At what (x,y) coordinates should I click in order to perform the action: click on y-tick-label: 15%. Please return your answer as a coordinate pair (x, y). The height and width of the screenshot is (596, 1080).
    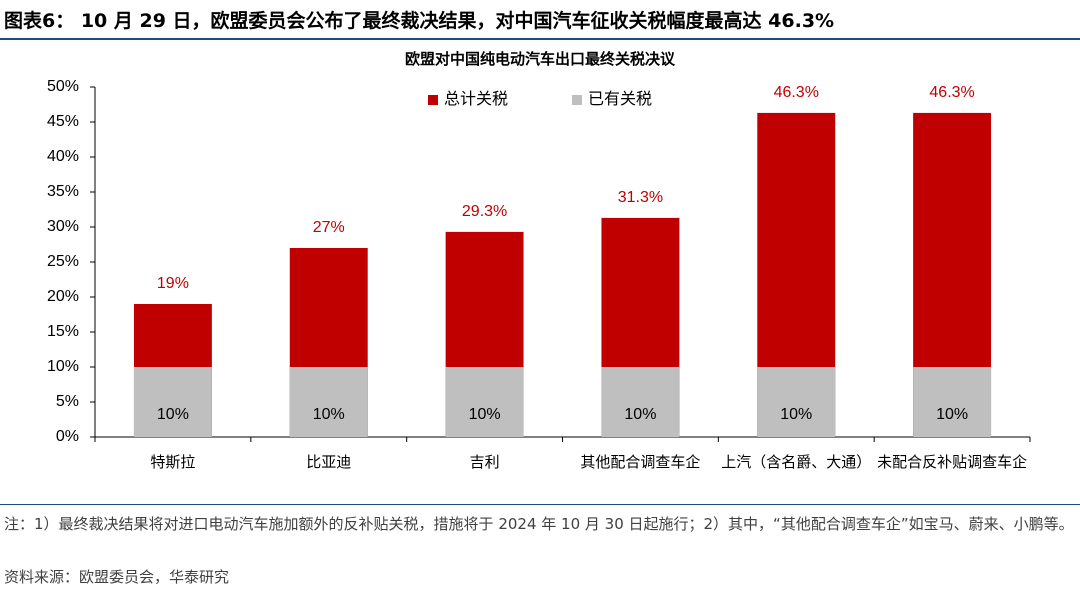
    Looking at the image, I should click on (63, 331).